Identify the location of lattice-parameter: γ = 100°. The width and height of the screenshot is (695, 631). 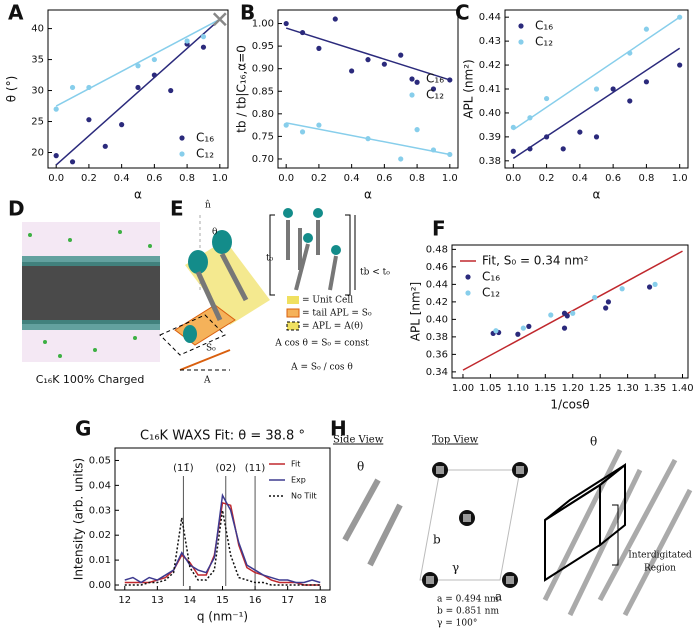
(457, 624).